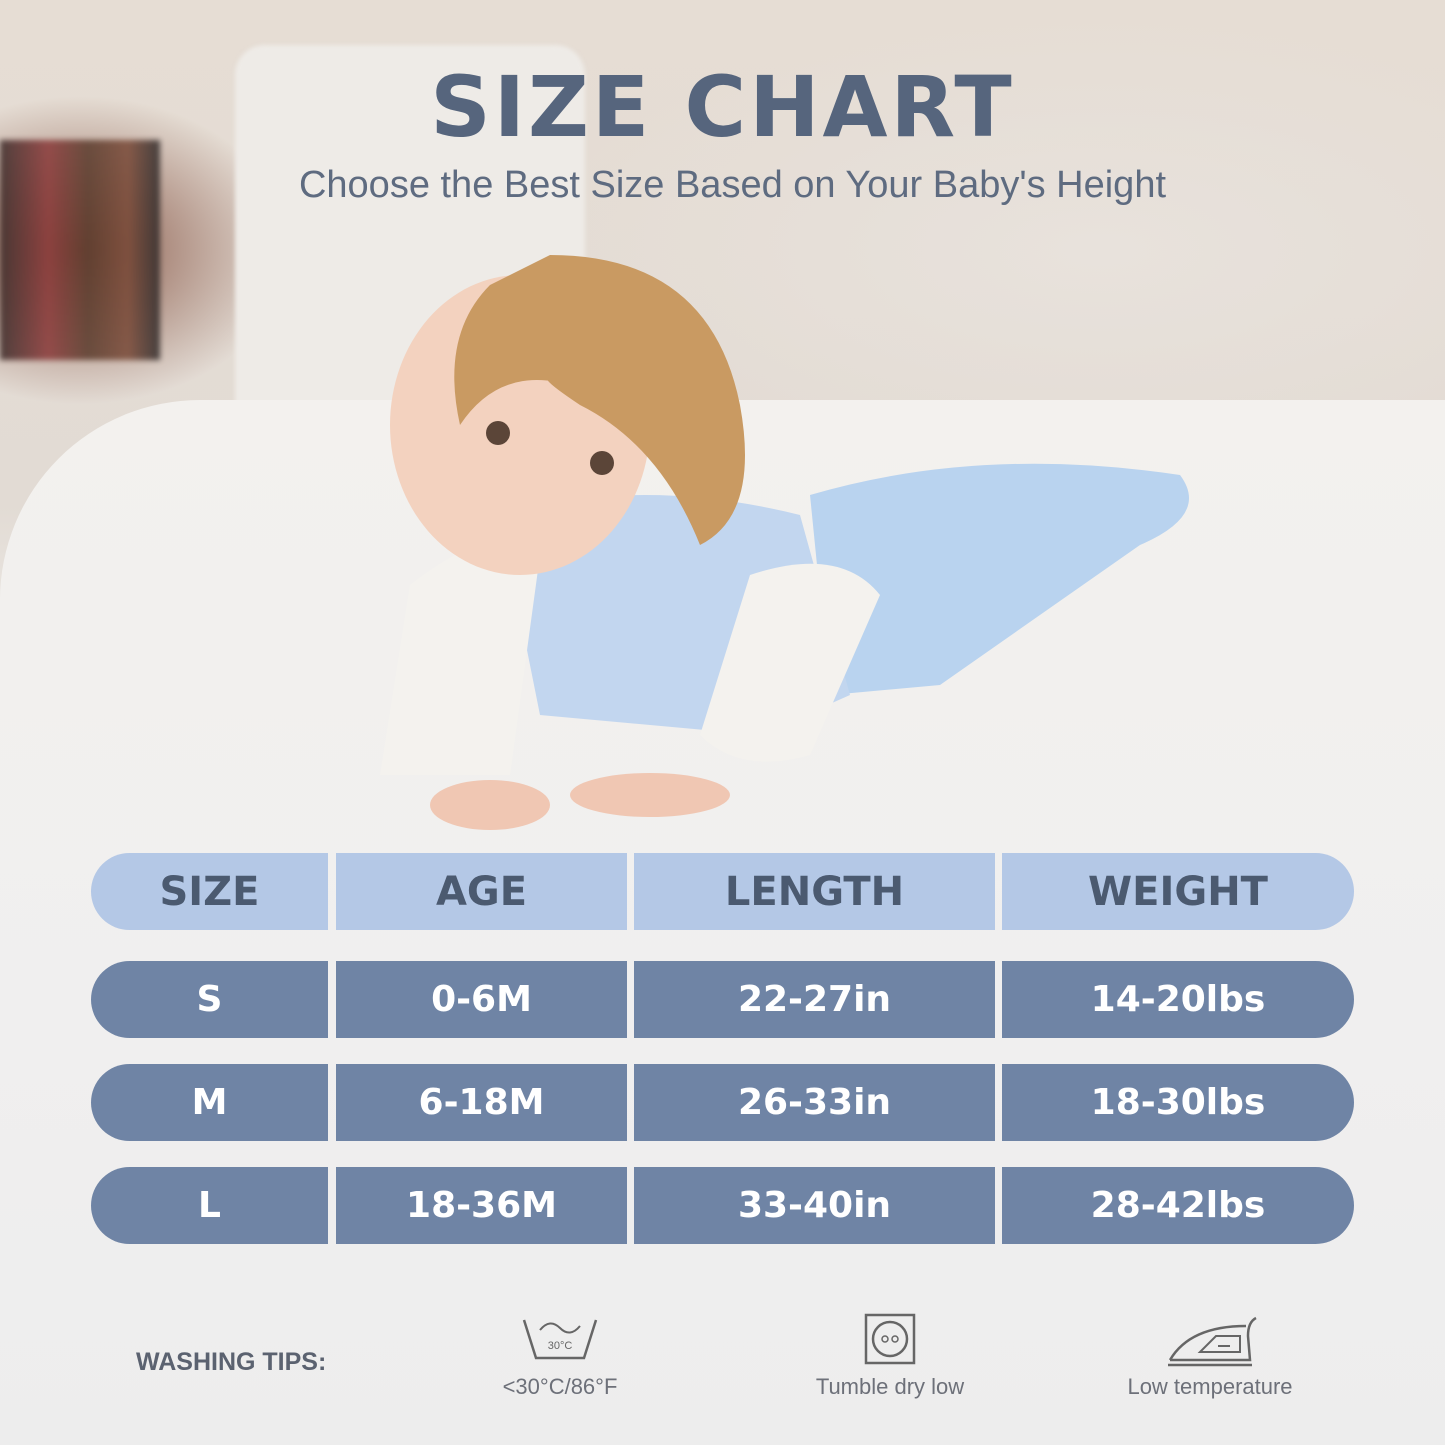  I want to click on bookshelf, so click(80, 250).